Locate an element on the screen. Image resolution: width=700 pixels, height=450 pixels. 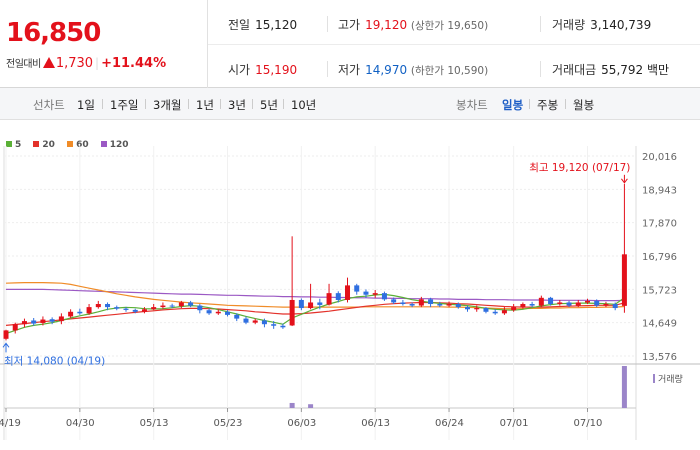
stat-volume: 거래량 3,140,739 is located at coordinates (601, 24).